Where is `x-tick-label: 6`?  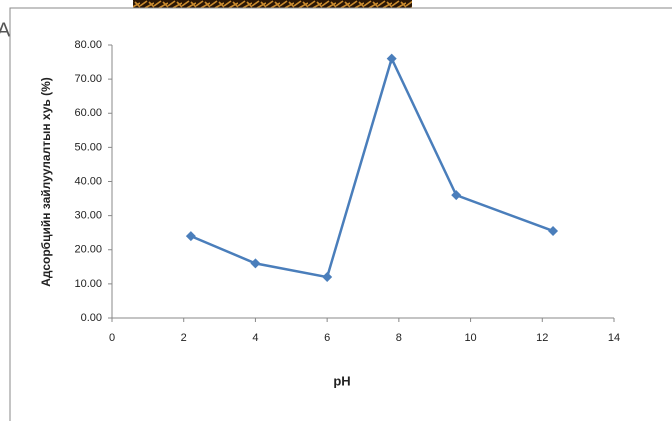 x-tick-label: 6 is located at coordinates (327, 338).